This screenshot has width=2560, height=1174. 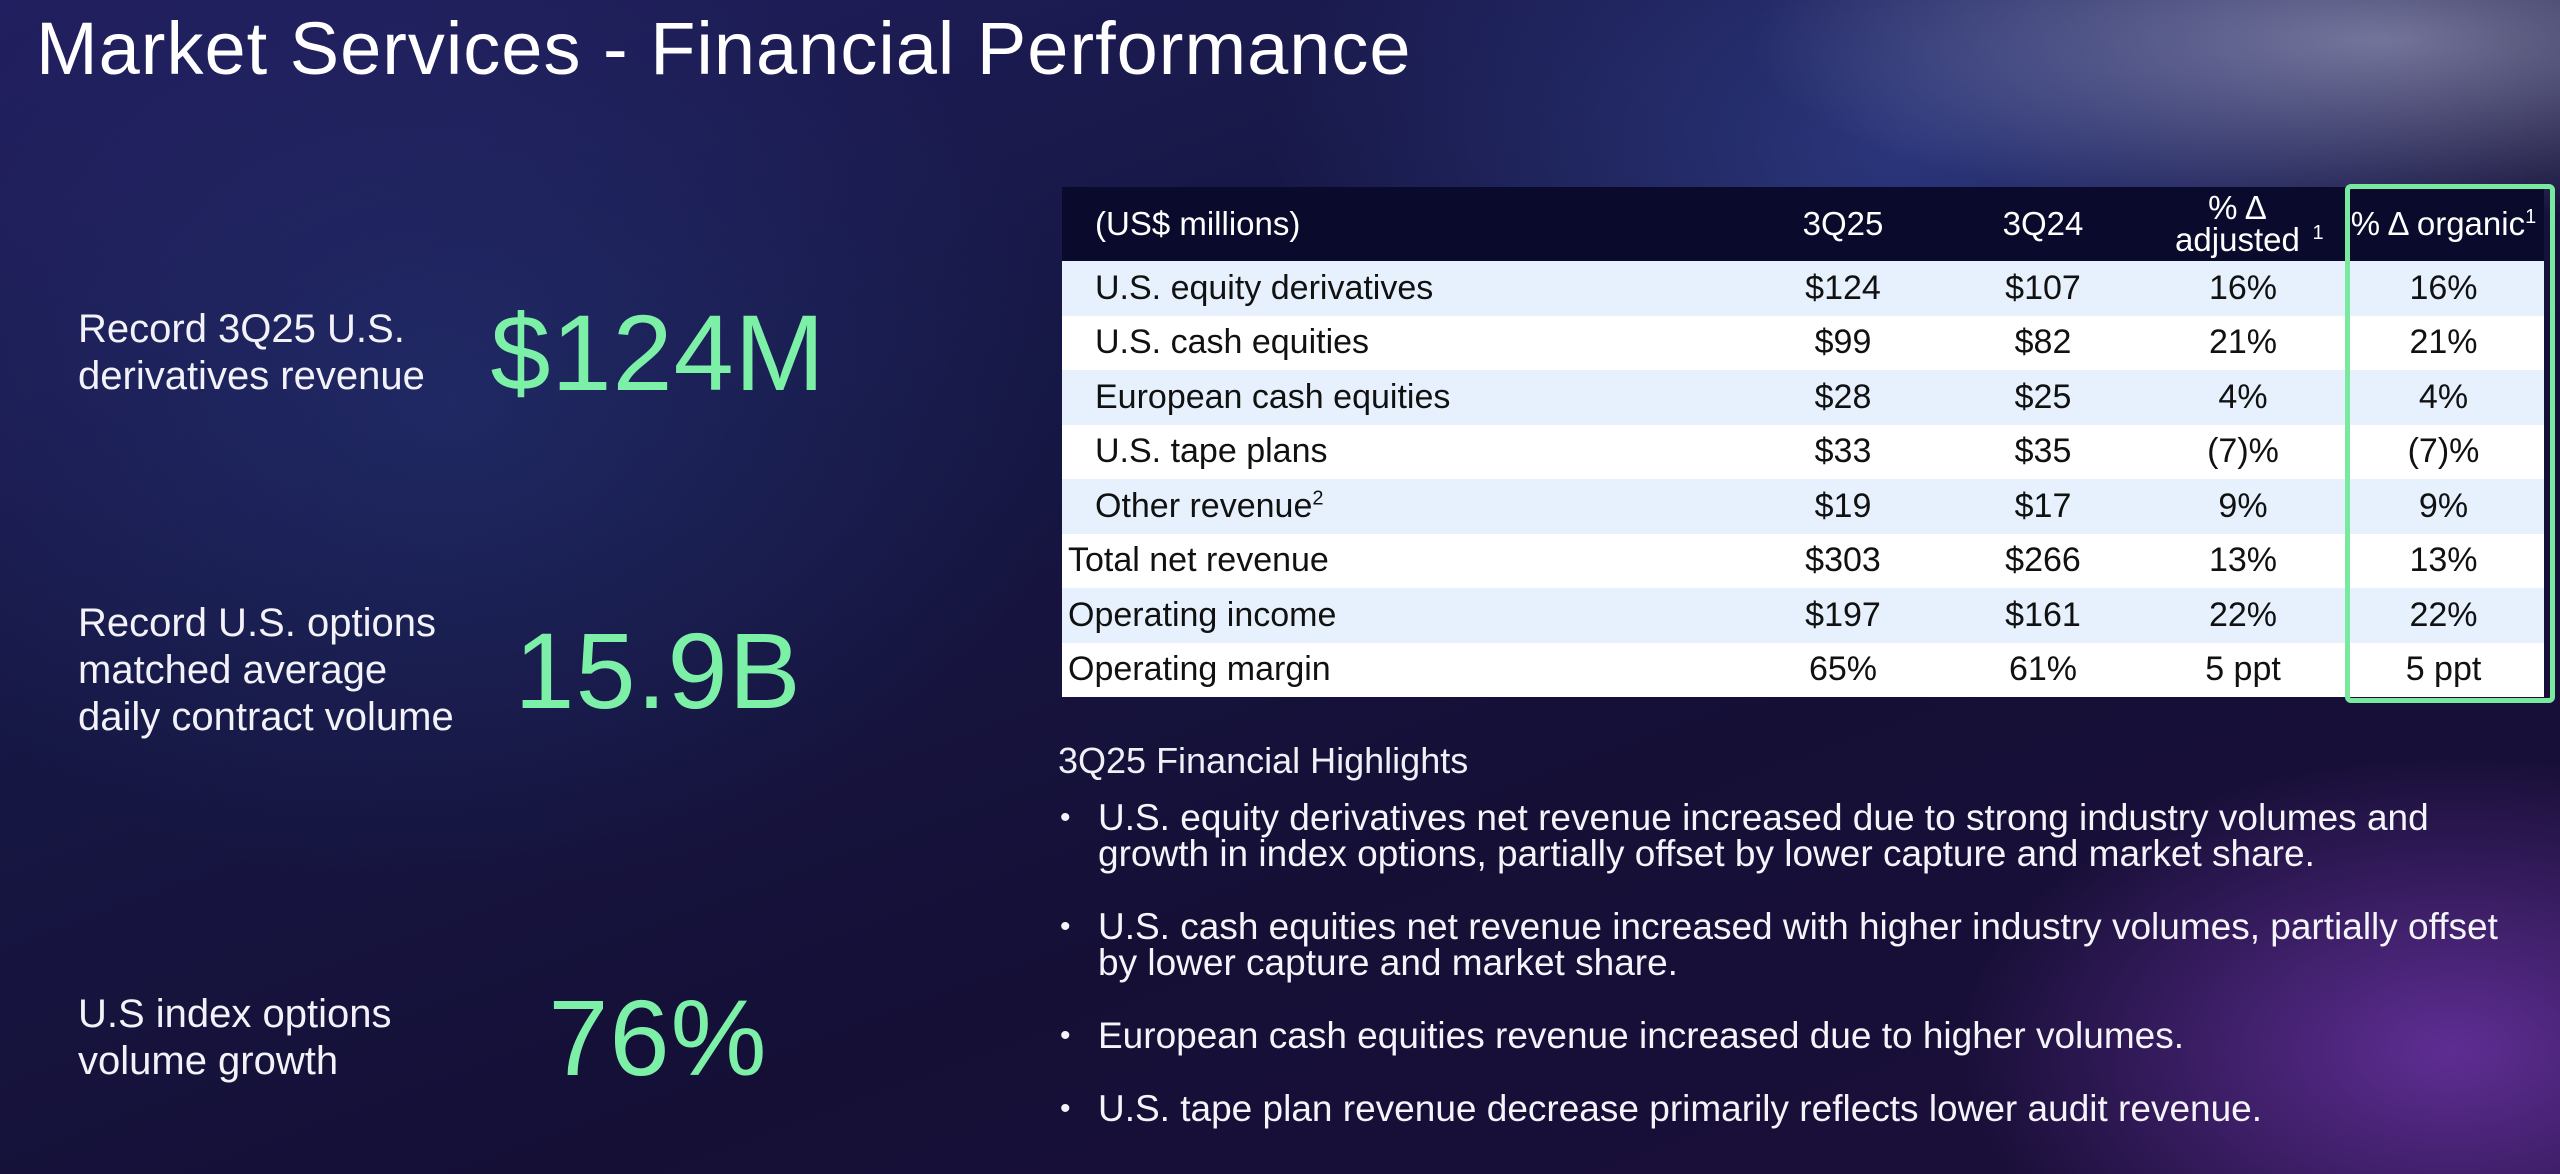 I want to click on cell-pct-adjusted: 22%, so click(x=2243, y=615).